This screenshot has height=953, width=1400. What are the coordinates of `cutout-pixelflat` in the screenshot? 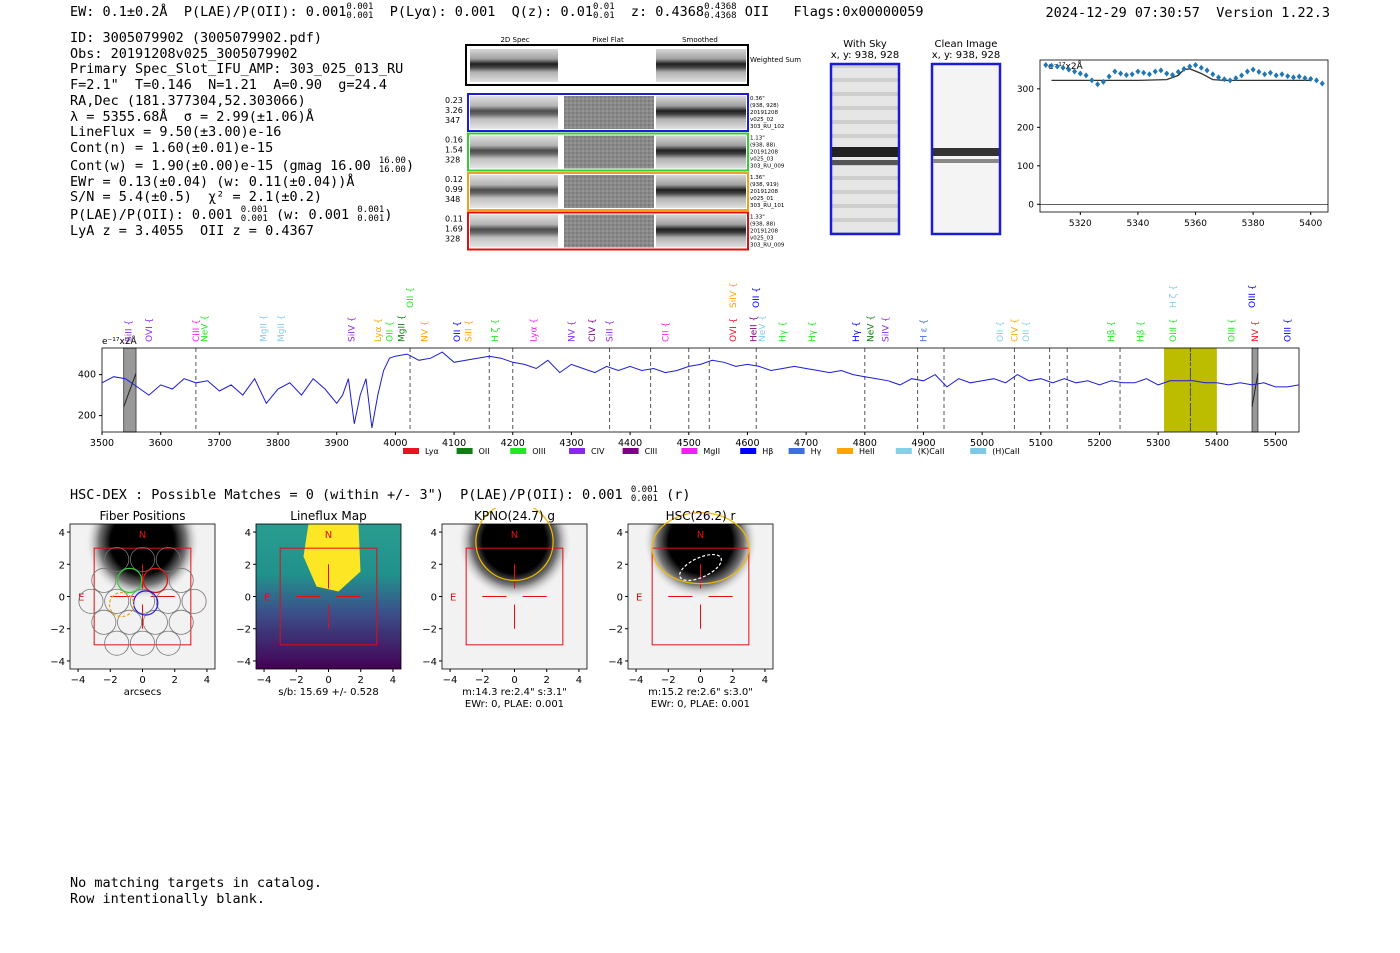 It's located at (609, 231).